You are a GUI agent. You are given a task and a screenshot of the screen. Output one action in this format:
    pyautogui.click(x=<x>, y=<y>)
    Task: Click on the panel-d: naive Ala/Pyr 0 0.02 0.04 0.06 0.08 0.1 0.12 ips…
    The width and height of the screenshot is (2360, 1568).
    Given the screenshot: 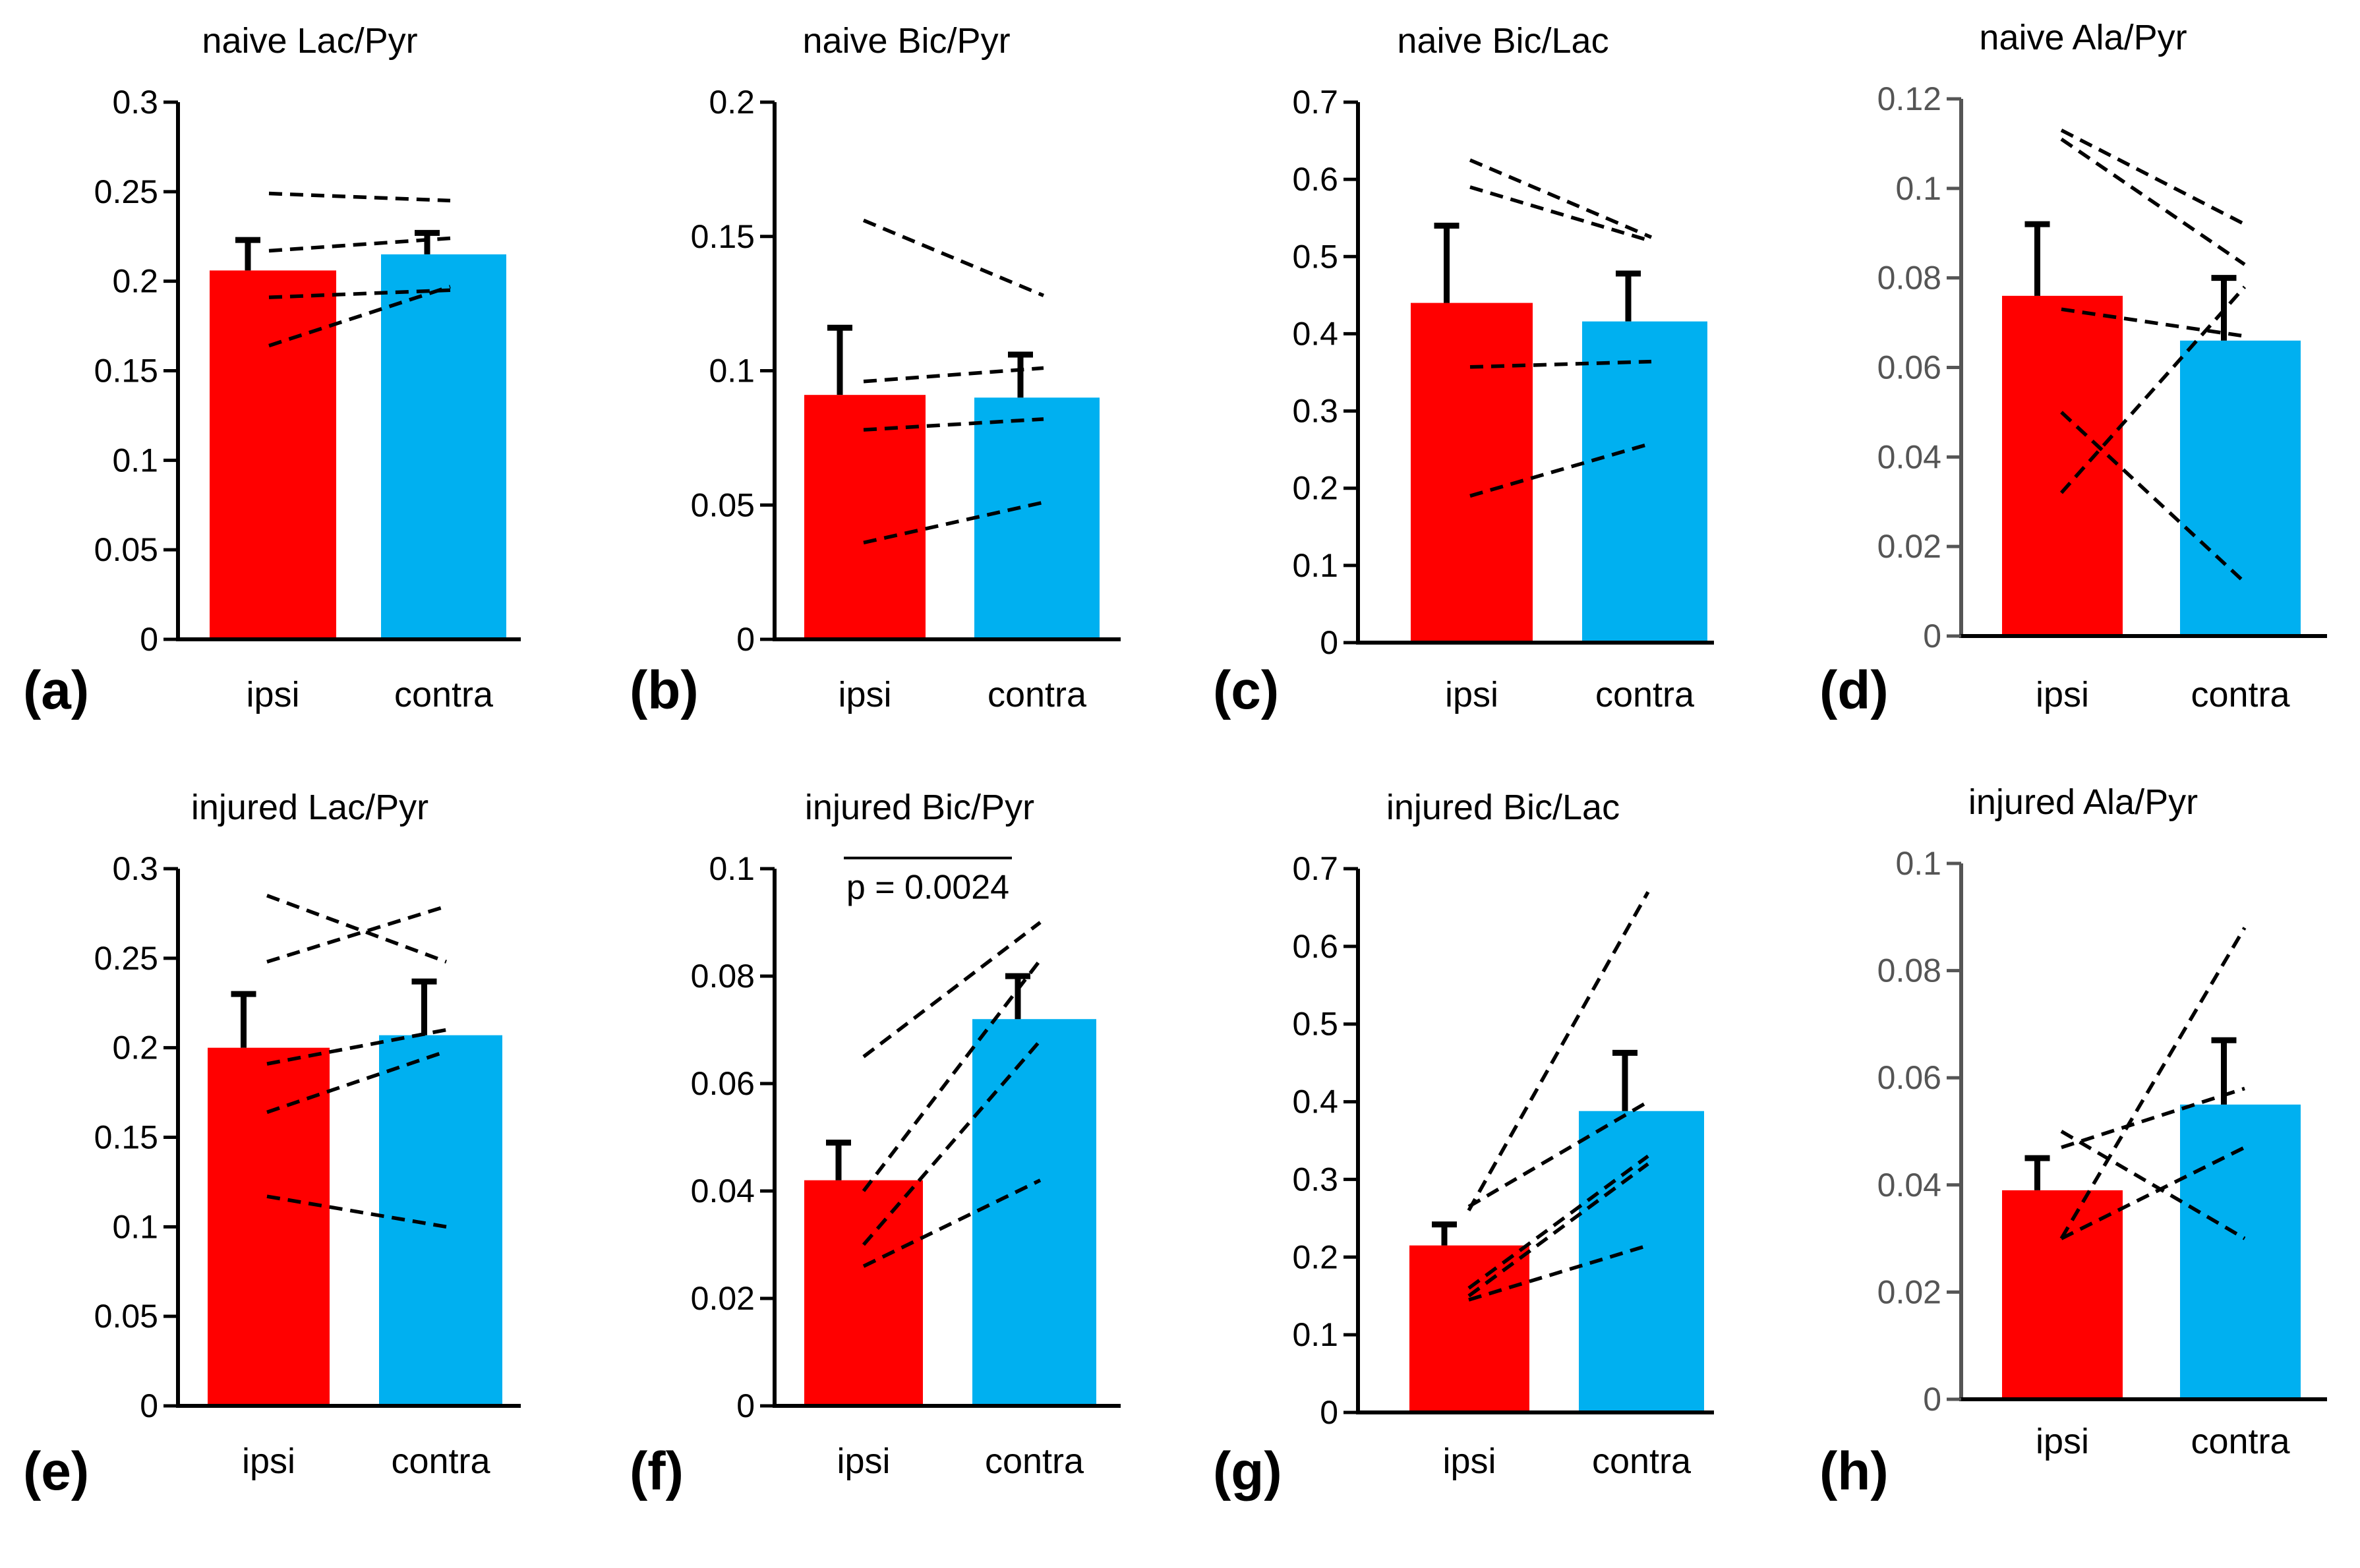 What is the action you would take?
    pyautogui.click(x=2073, y=369)
    